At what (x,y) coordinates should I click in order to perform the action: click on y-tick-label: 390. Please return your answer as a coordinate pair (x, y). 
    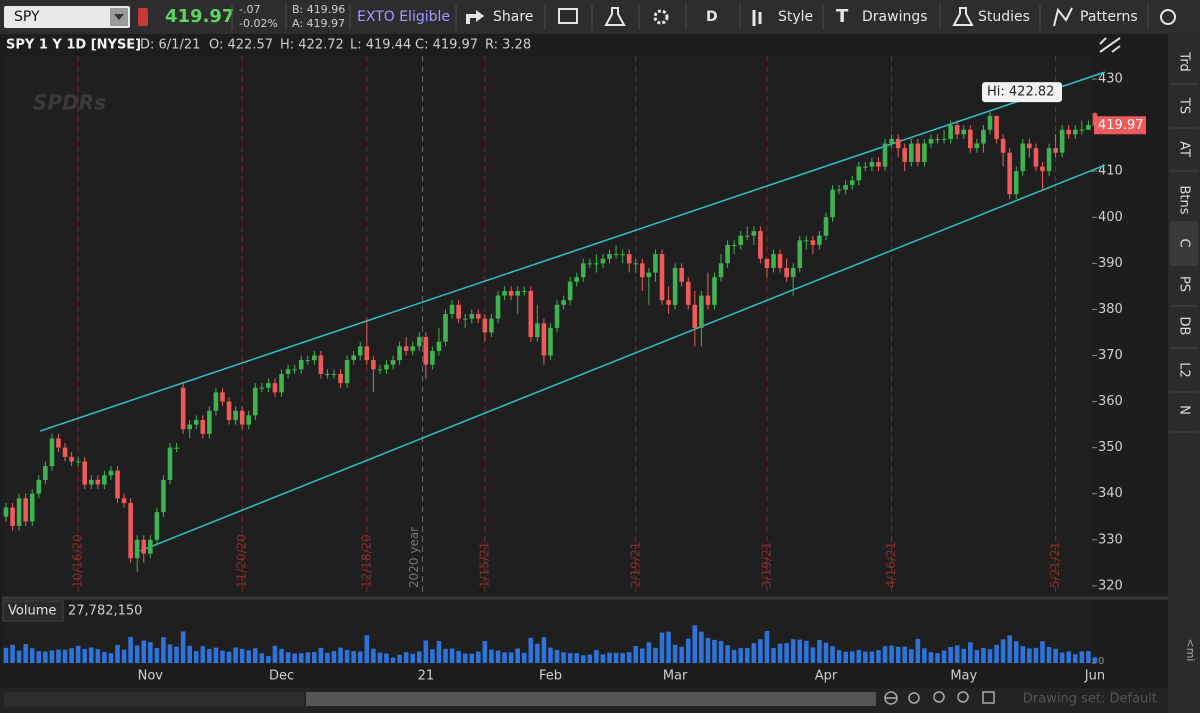
    Looking at the image, I should click on (1110, 263).